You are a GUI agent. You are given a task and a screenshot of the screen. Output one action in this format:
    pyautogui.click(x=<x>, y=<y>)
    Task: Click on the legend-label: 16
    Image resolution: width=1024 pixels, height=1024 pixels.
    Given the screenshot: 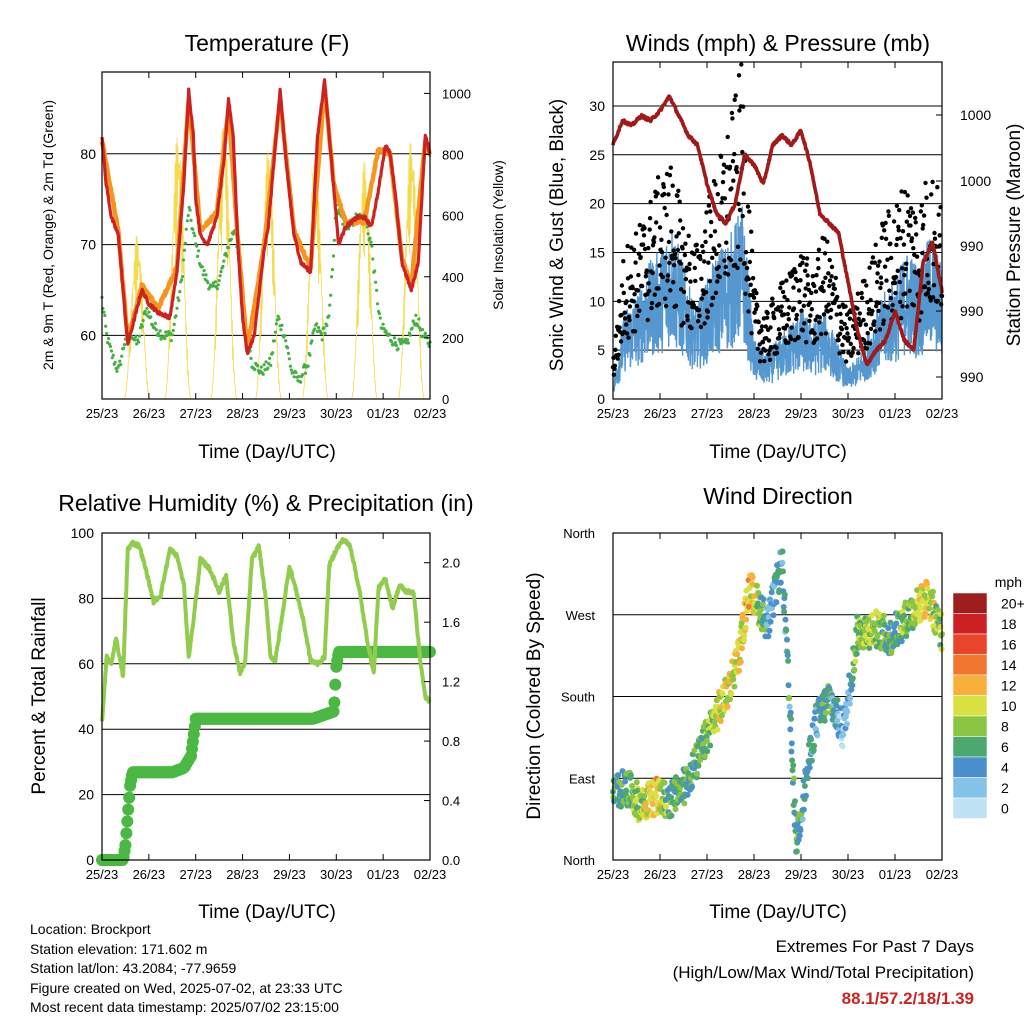 What is the action you would take?
    pyautogui.click(x=1009, y=644)
    